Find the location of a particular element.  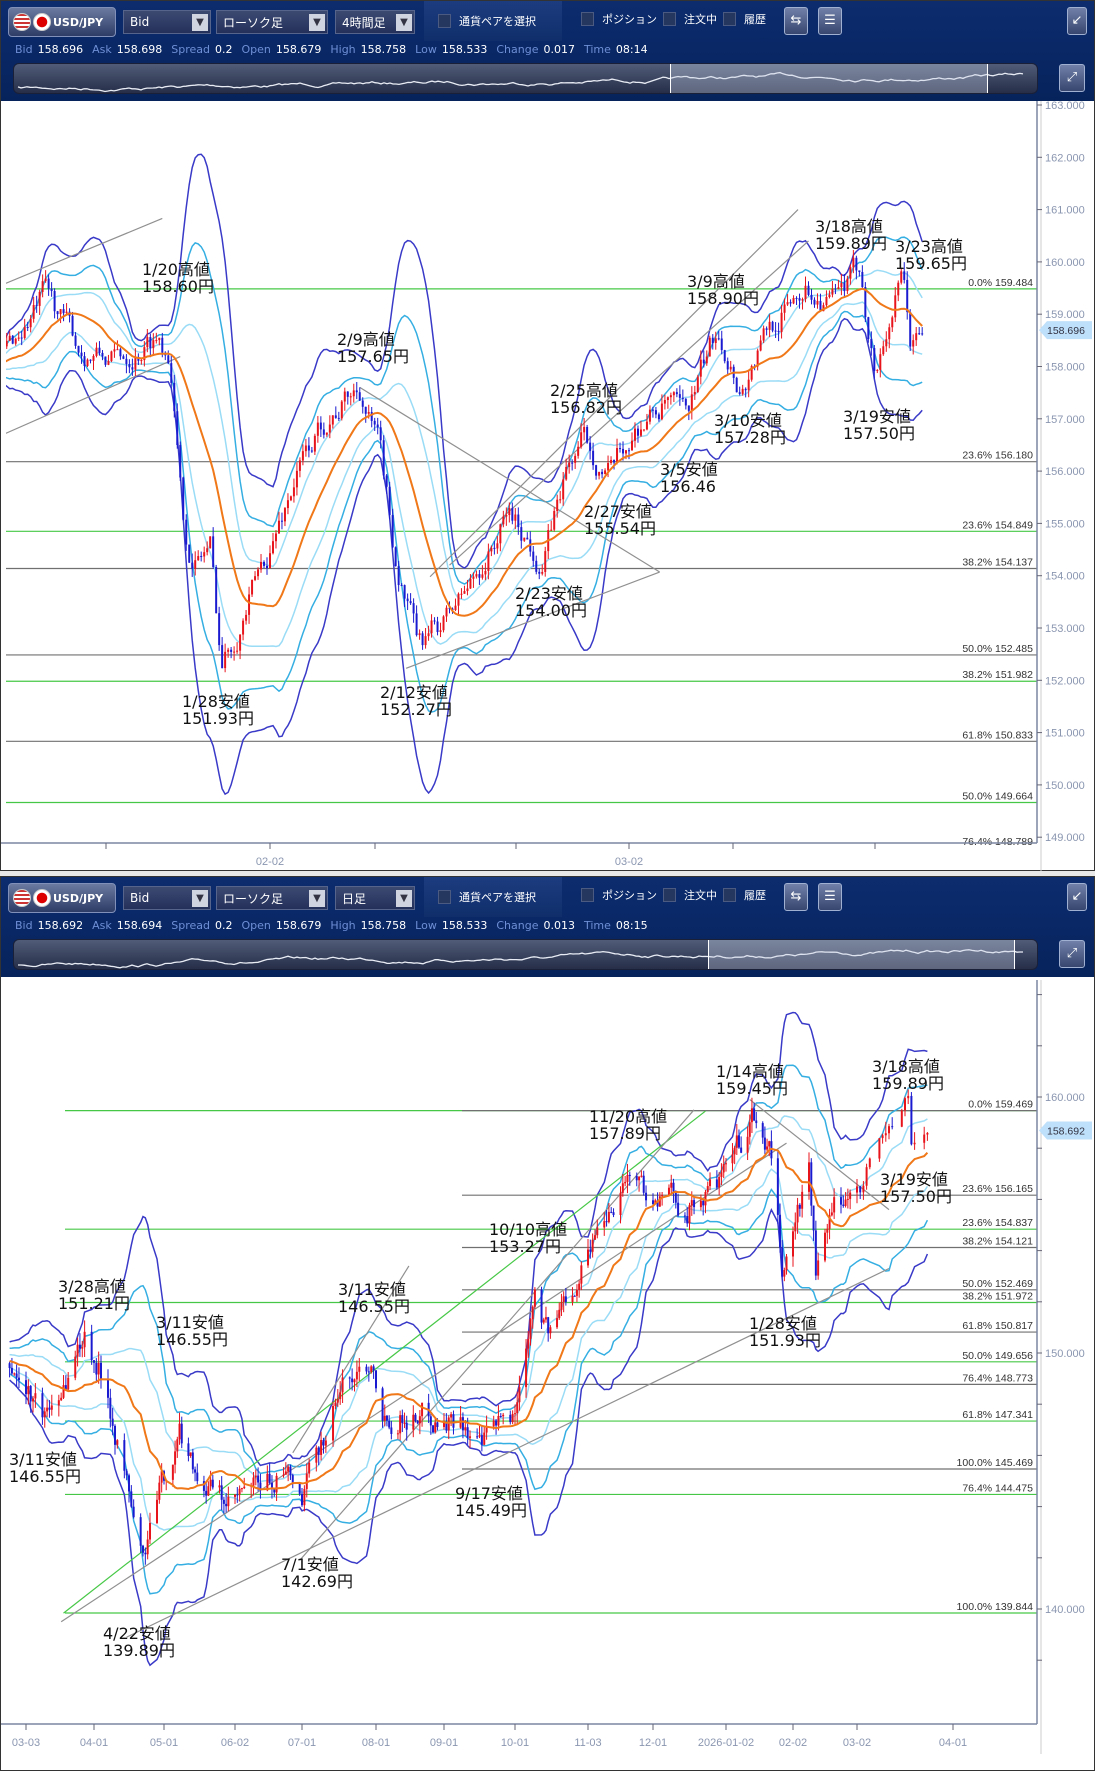

chevron-down-icon: ▼ is located at coordinates (200, 22).